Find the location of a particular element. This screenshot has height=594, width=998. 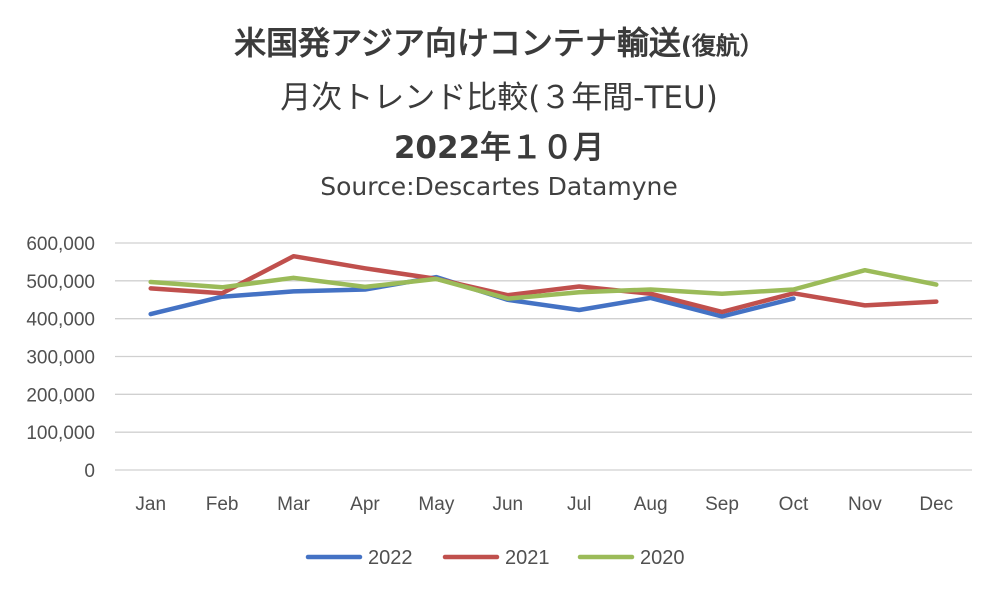

series-line-2020 is located at coordinates (543, 284).